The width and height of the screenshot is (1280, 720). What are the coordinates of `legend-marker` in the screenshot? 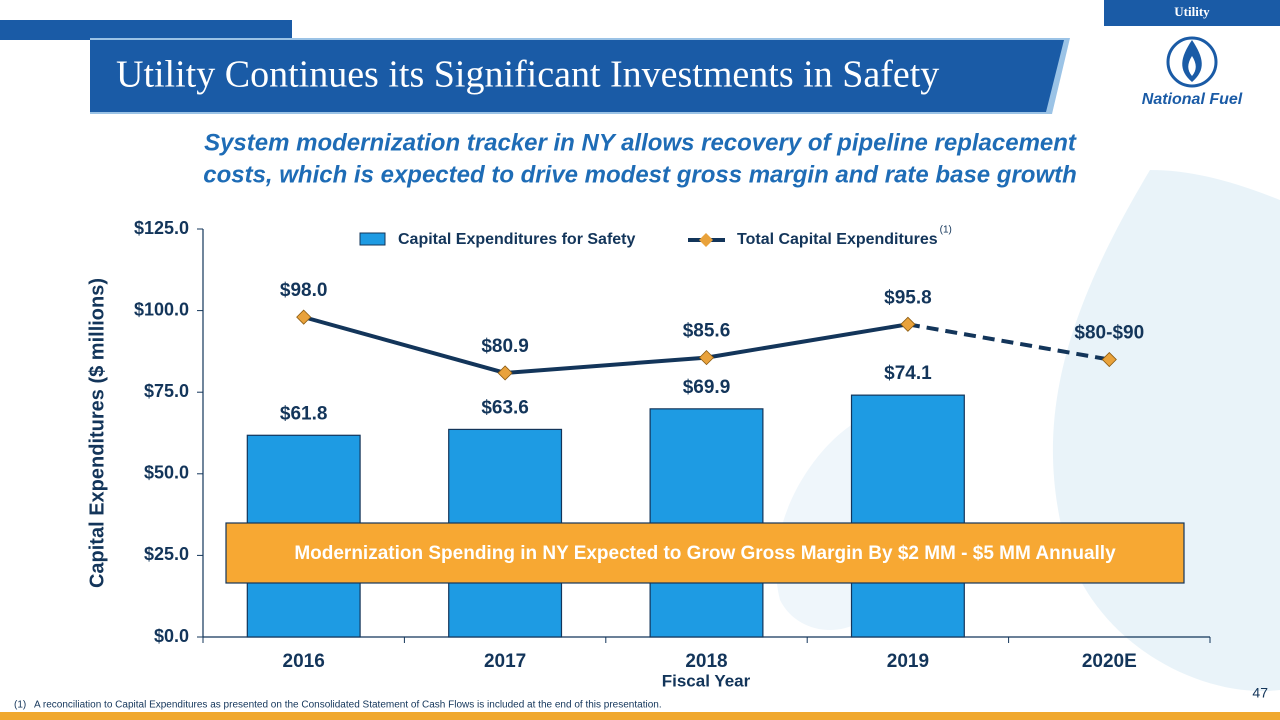 It's located at (706, 240).